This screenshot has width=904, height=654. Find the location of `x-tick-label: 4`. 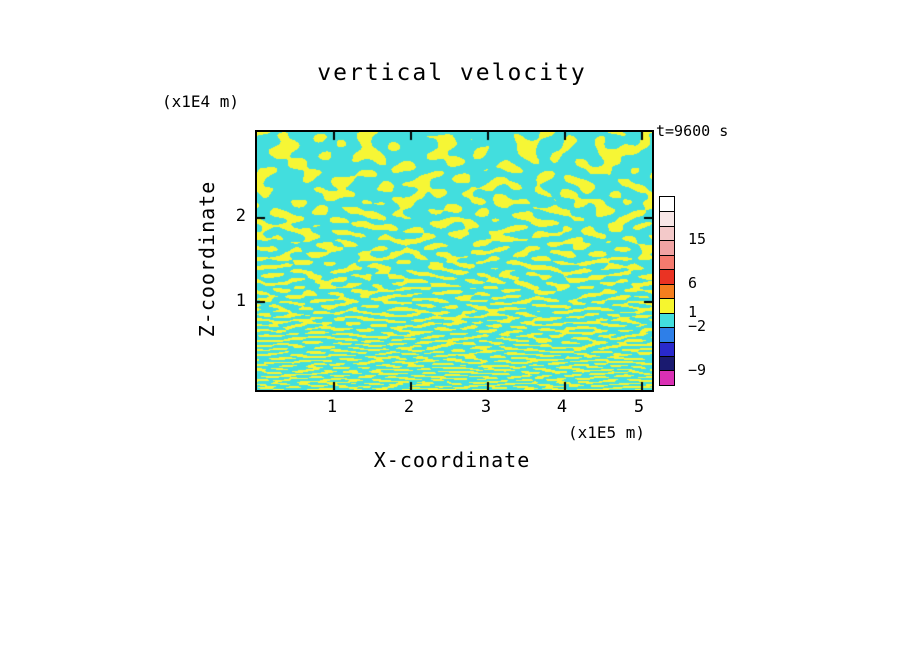

x-tick-label: 4 is located at coordinates (562, 407).